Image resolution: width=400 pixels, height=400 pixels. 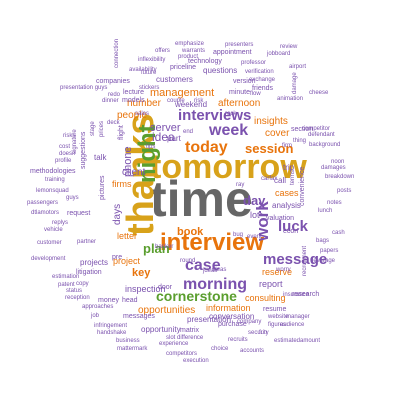 I want to click on word-bags: bags, so click(x=322, y=241).